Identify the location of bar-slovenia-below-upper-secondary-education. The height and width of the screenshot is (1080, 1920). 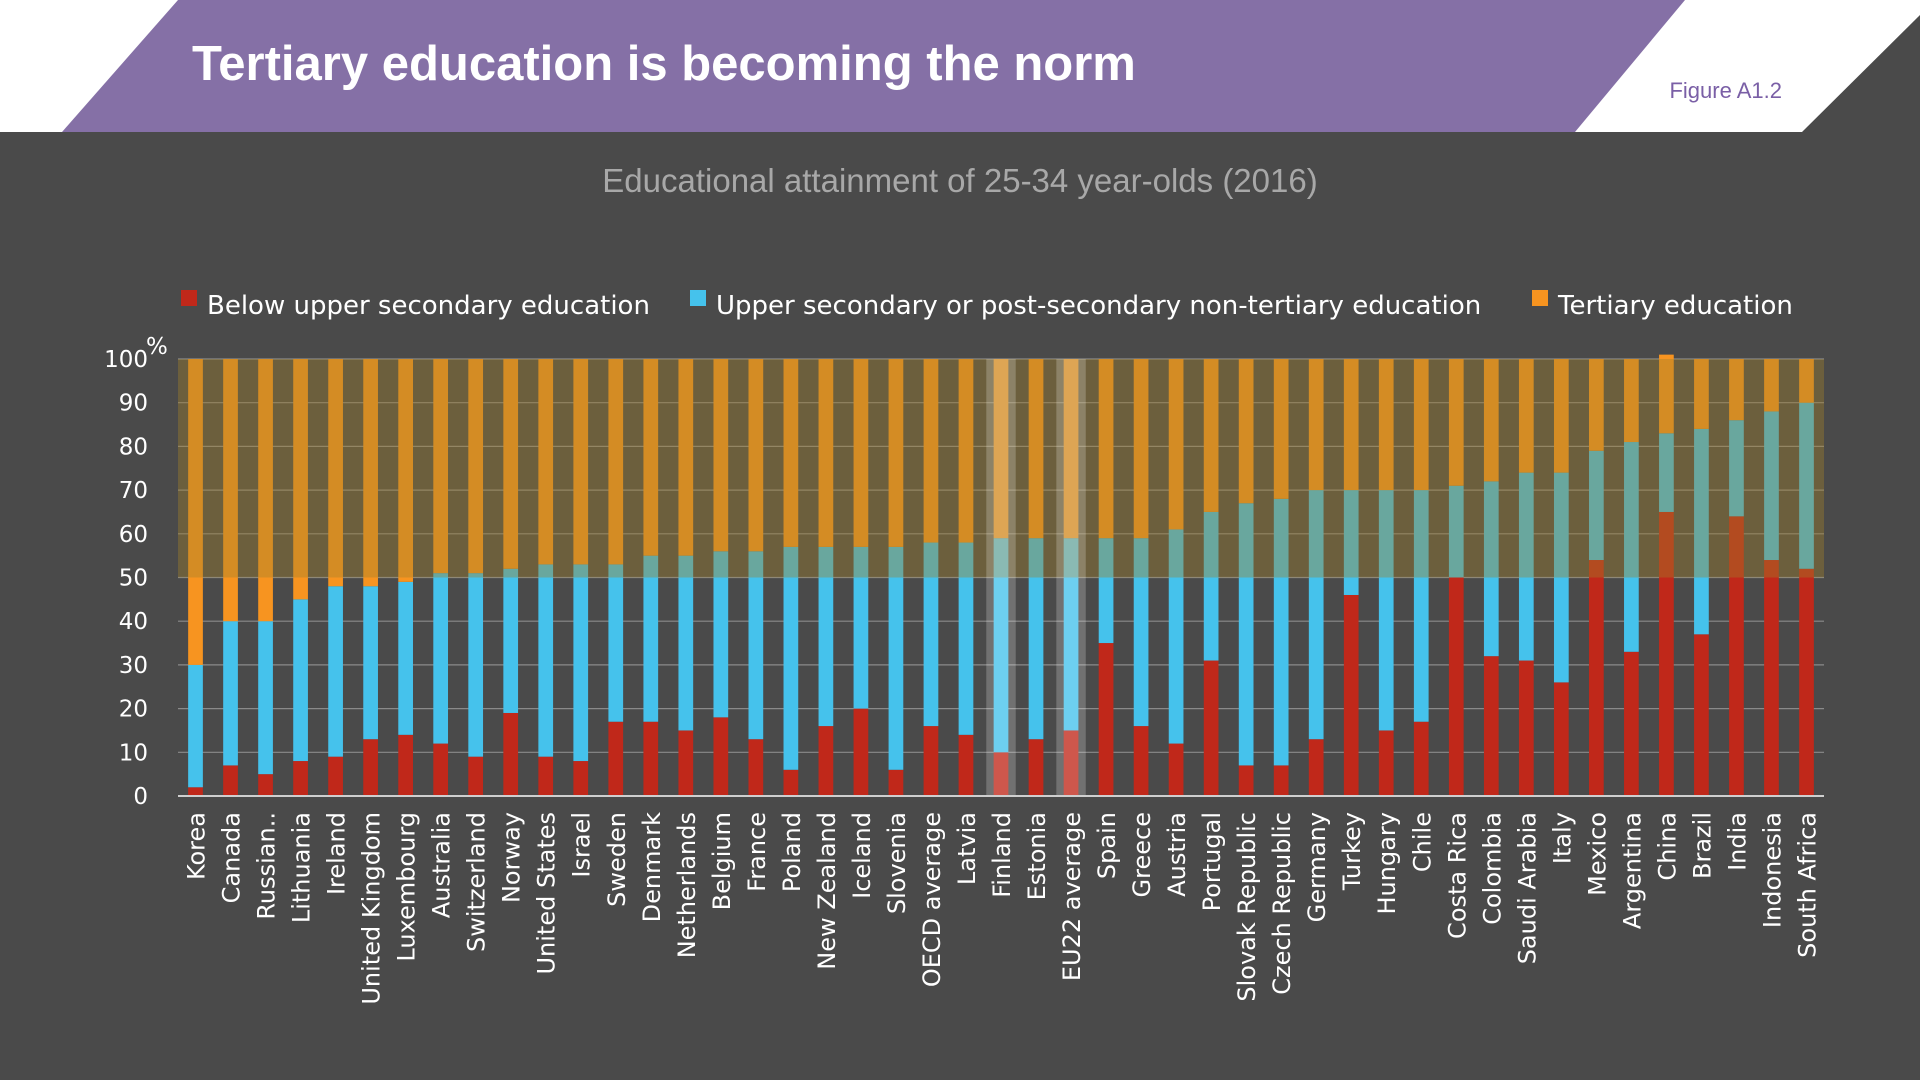
(896, 782).